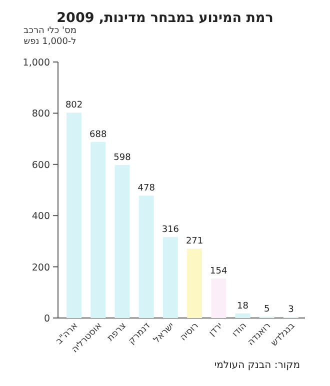 The height and width of the screenshot is (386, 330). What do you see at coordinates (195, 241) in the screenshot?
I see `data-label: 271` at bounding box center [195, 241].